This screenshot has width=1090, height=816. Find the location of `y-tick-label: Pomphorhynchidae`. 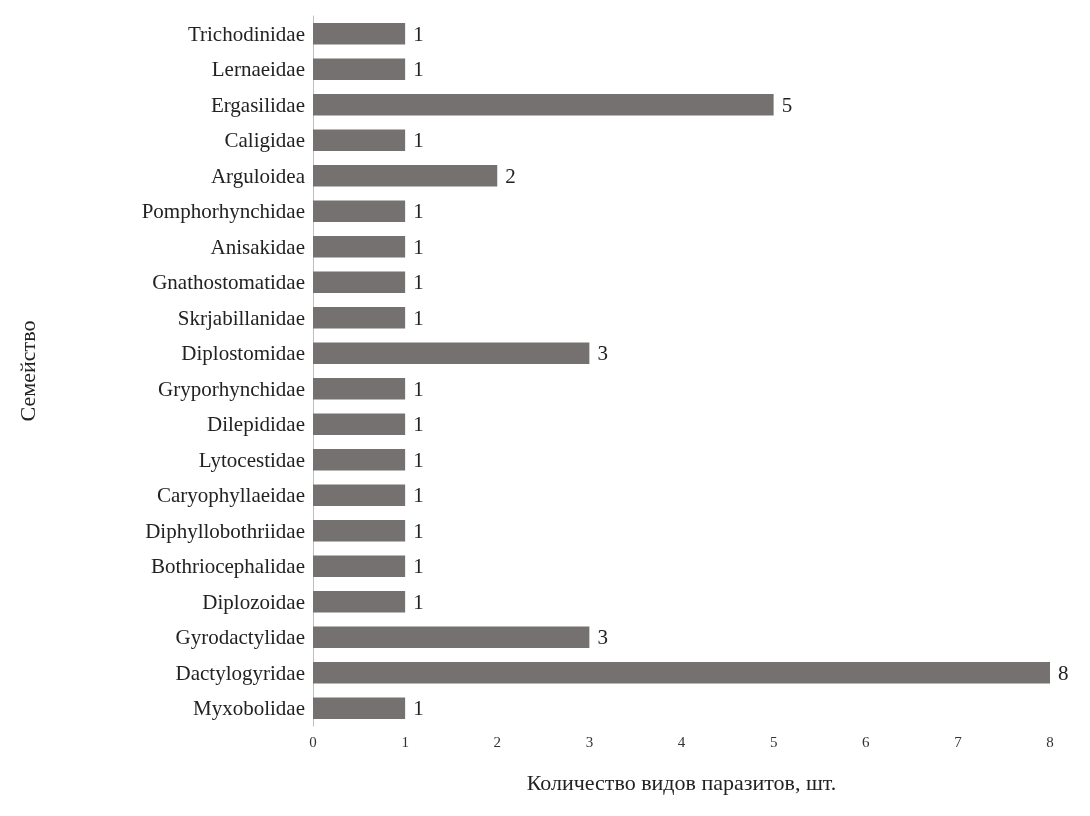

y-tick-label: Pomphorhynchidae is located at coordinates (223, 211).